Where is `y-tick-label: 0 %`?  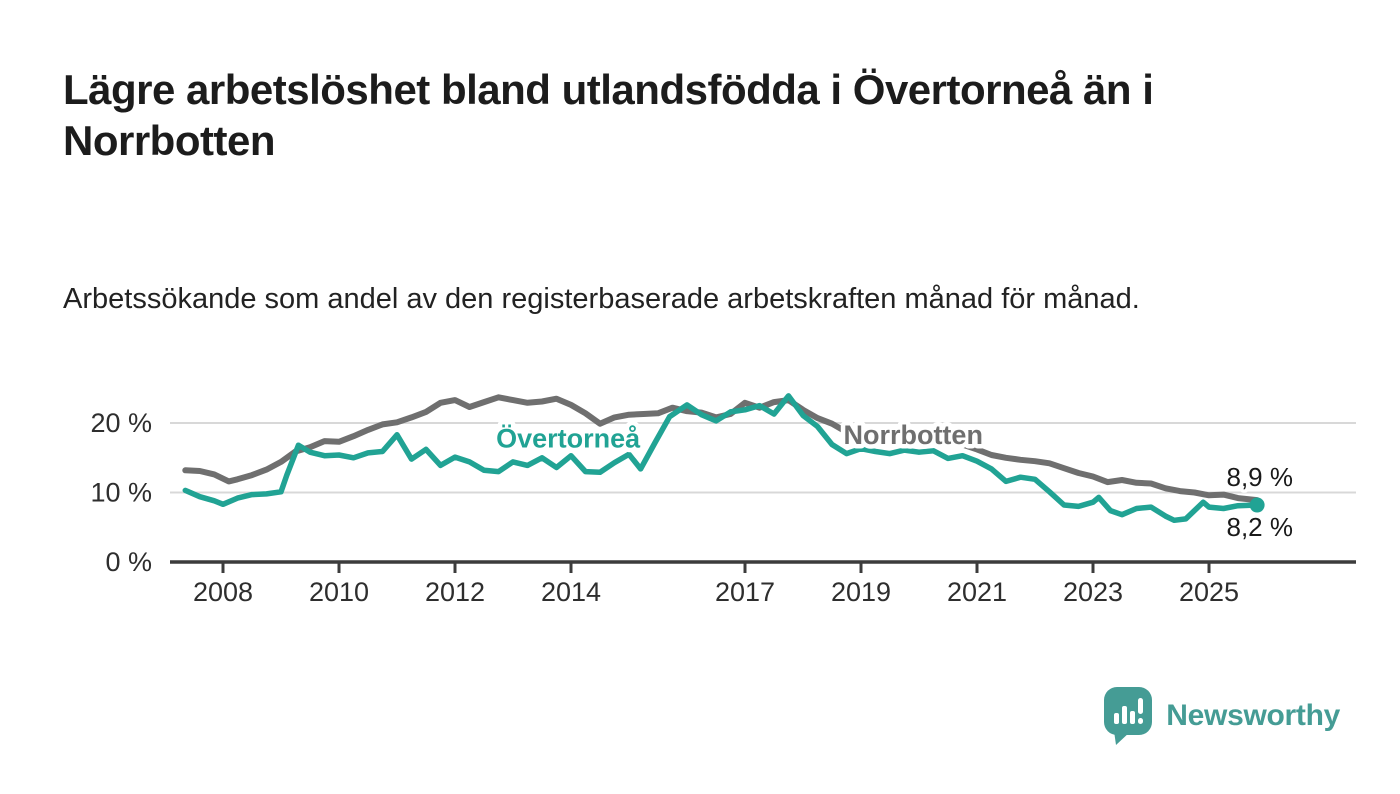
y-tick-label: 0 % is located at coordinates (128, 562).